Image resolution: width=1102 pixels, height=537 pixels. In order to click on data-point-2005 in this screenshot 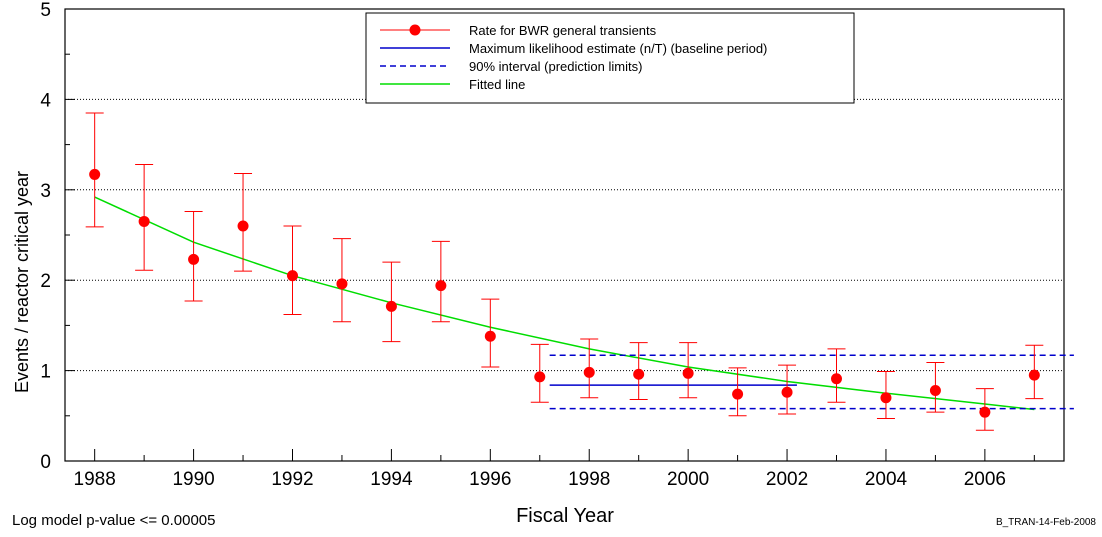, I will do `click(935, 387)`.